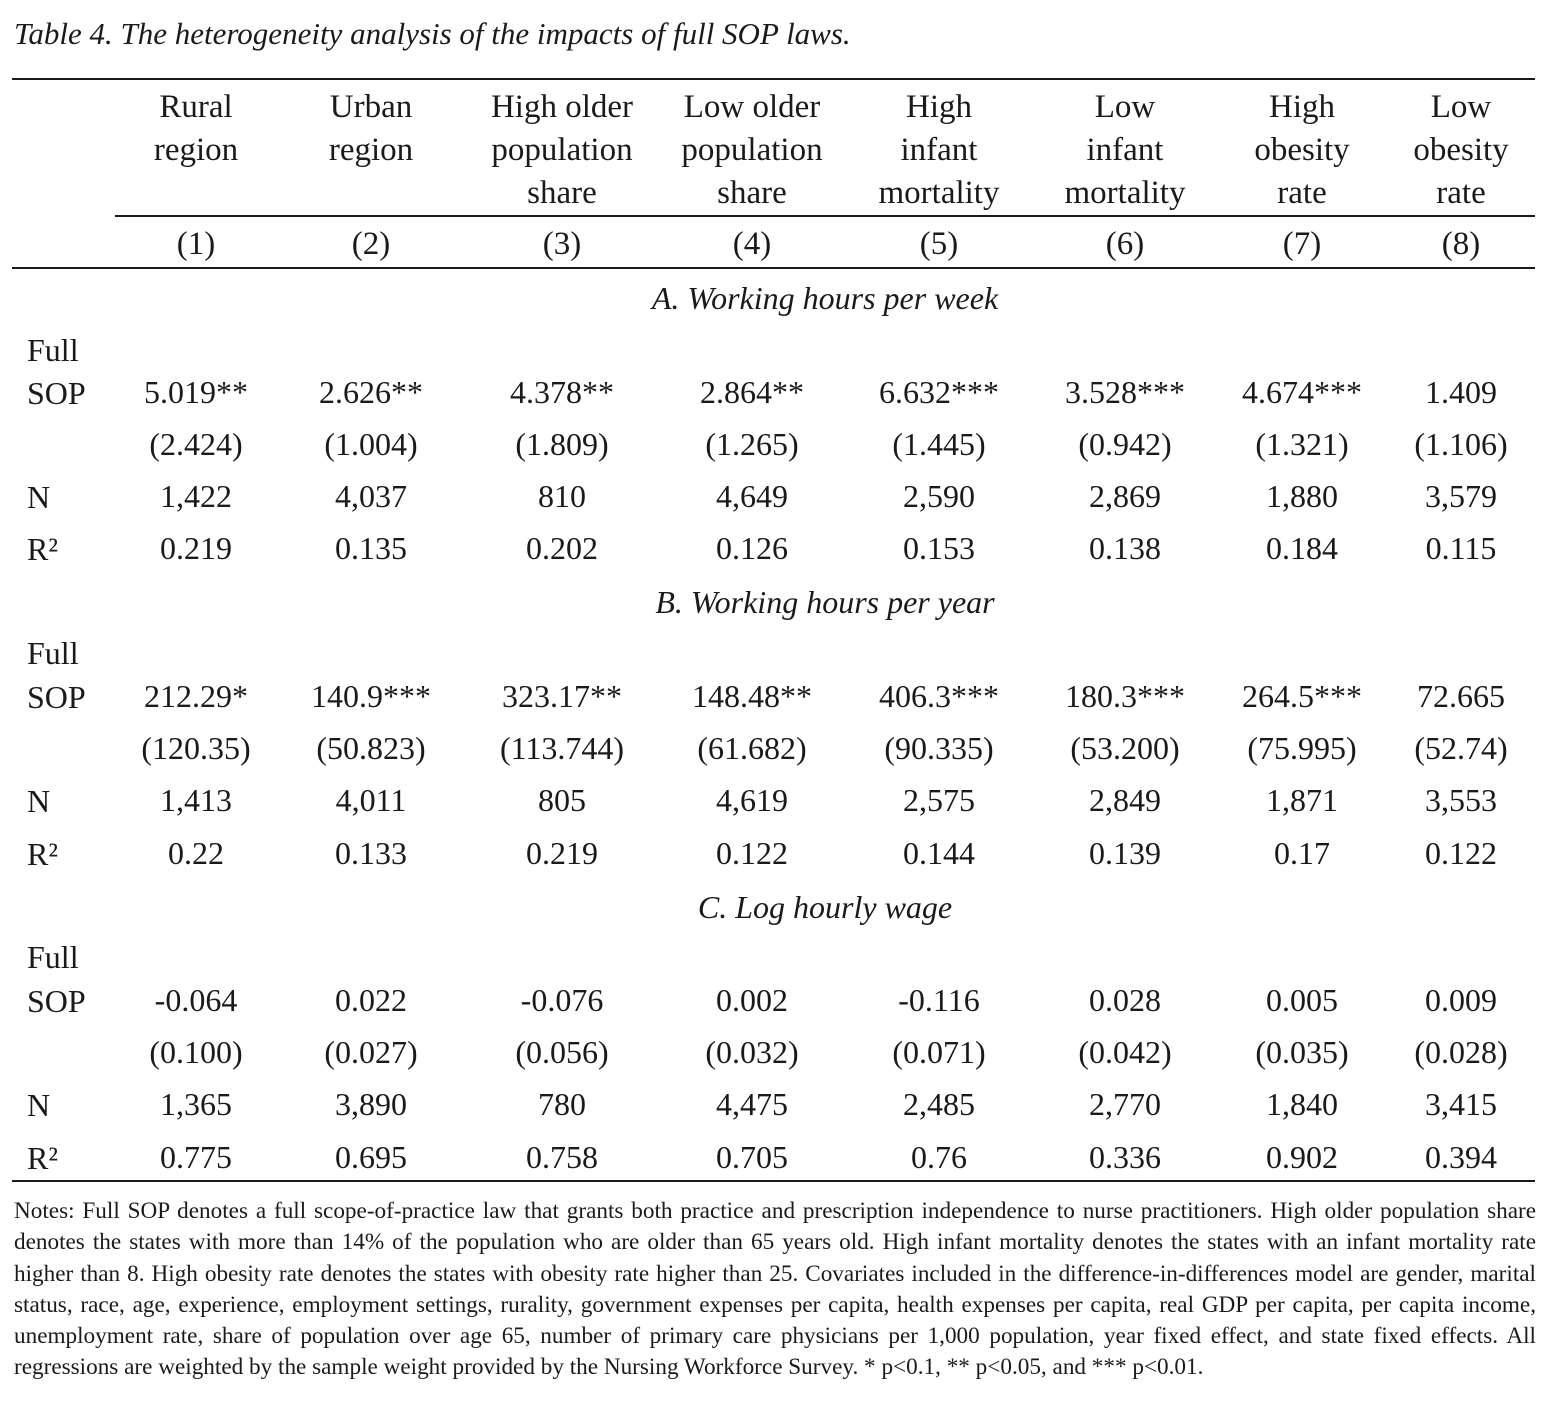 This screenshot has width=1550, height=1422. Describe the element at coordinates (752, 193) in the screenshot. I see `column-header-line: share` at that location.